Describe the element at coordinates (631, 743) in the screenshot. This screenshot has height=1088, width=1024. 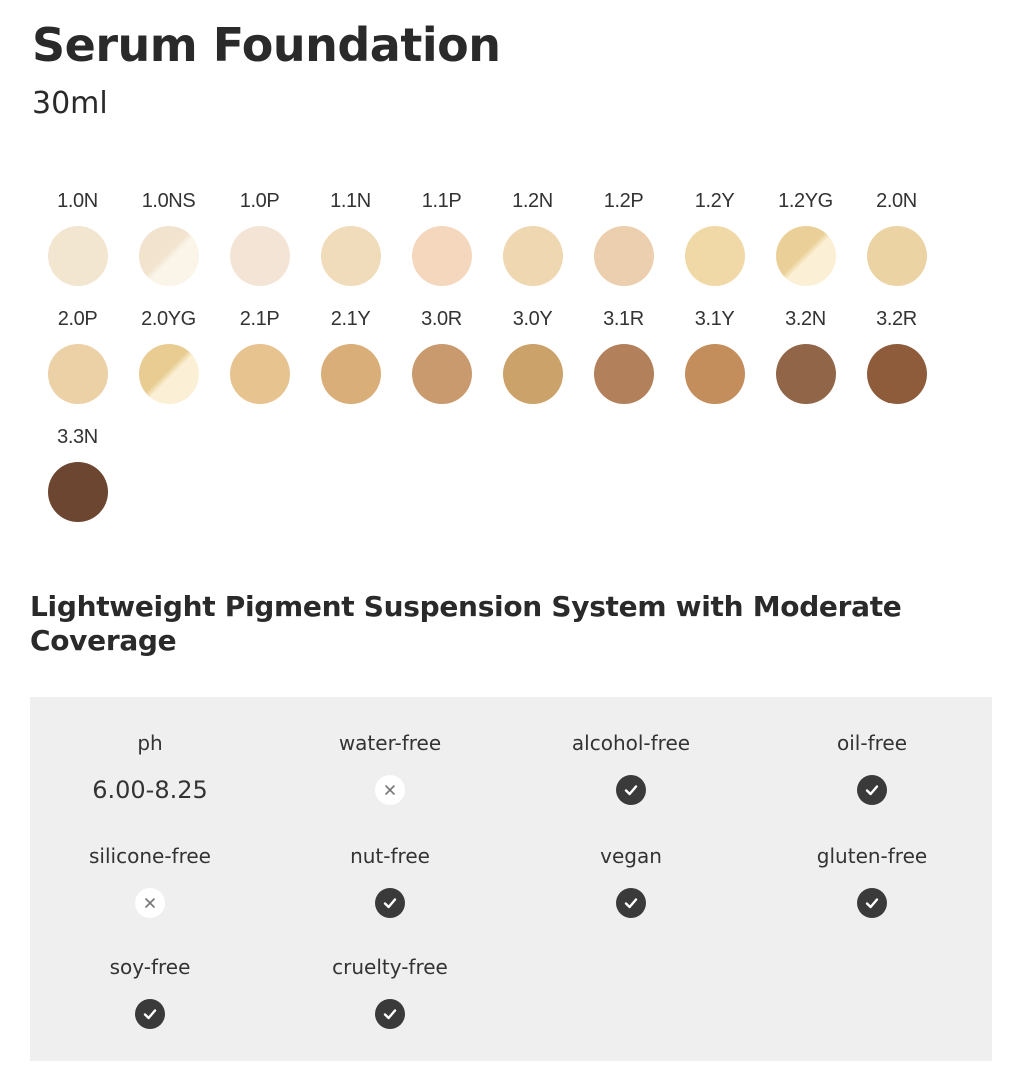
I see `attribute-label: alcohol-free` at that location.